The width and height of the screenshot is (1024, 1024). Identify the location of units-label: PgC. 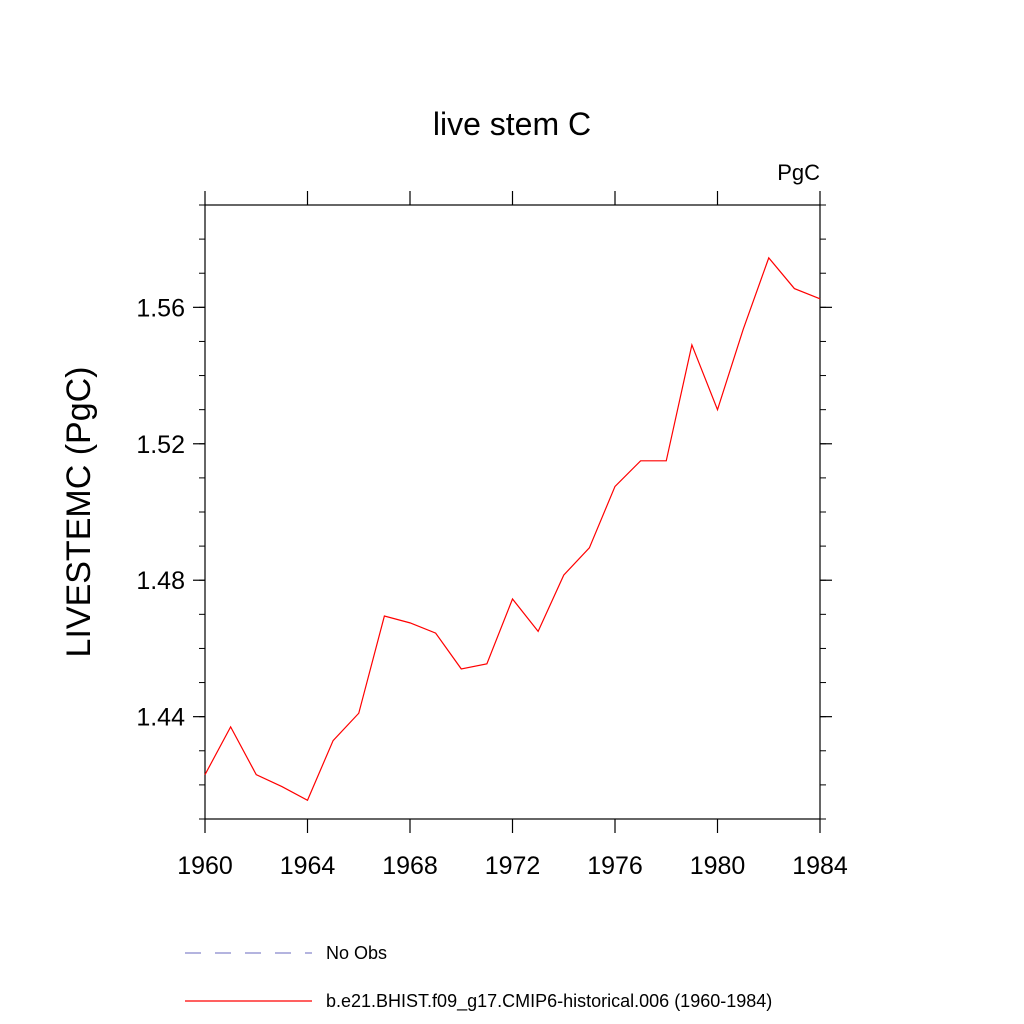
(798, 172).